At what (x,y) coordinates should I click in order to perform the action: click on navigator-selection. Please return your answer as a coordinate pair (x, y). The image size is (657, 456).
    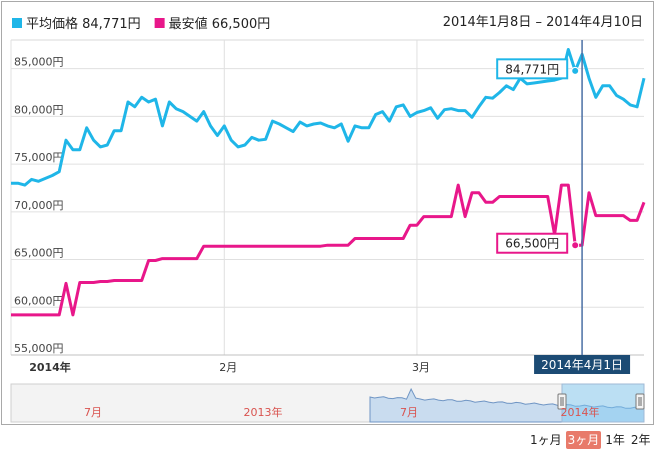
    Looking at the image, I should click on (603, 403).